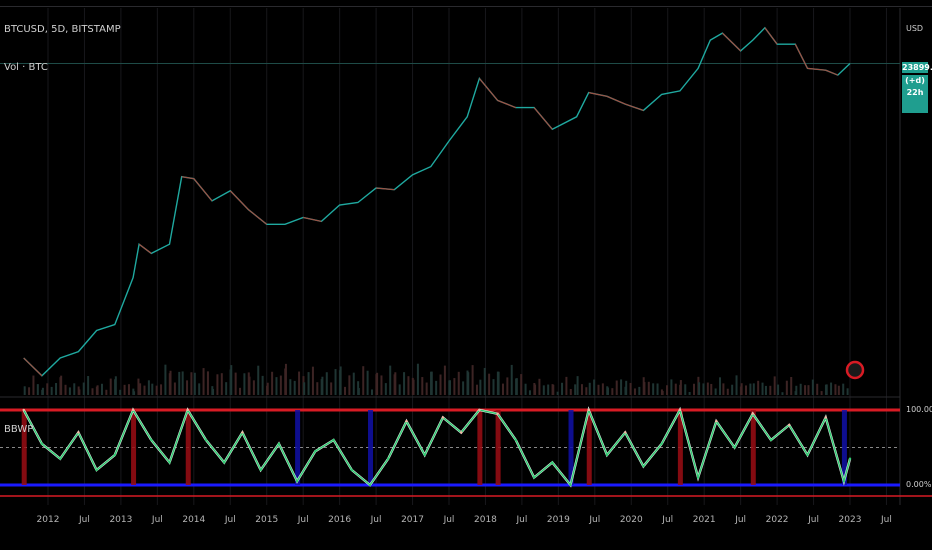 The image size is (932, 550). Describe the element at coordinates (915, 28) in the screenshot. I see `currency-label: USD` at that location.